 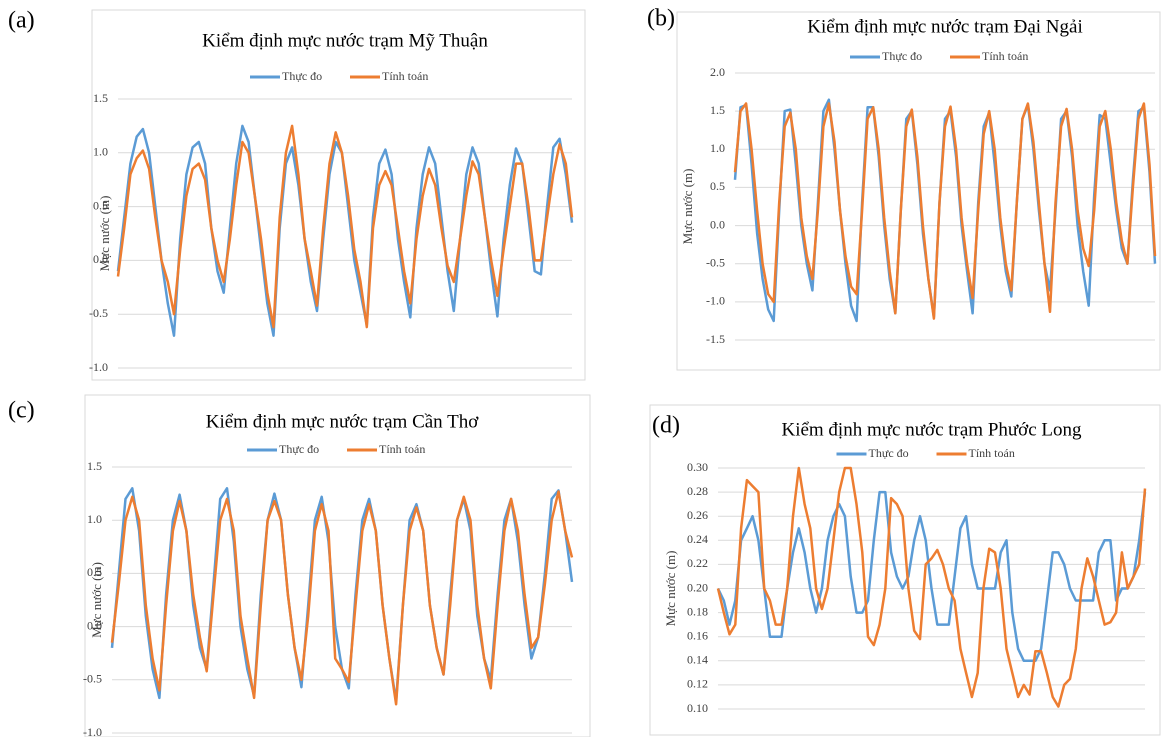 I want to click on chart-title: Kiểm định mực nước trạm Đại Ngải, so click(x=944, y=26).